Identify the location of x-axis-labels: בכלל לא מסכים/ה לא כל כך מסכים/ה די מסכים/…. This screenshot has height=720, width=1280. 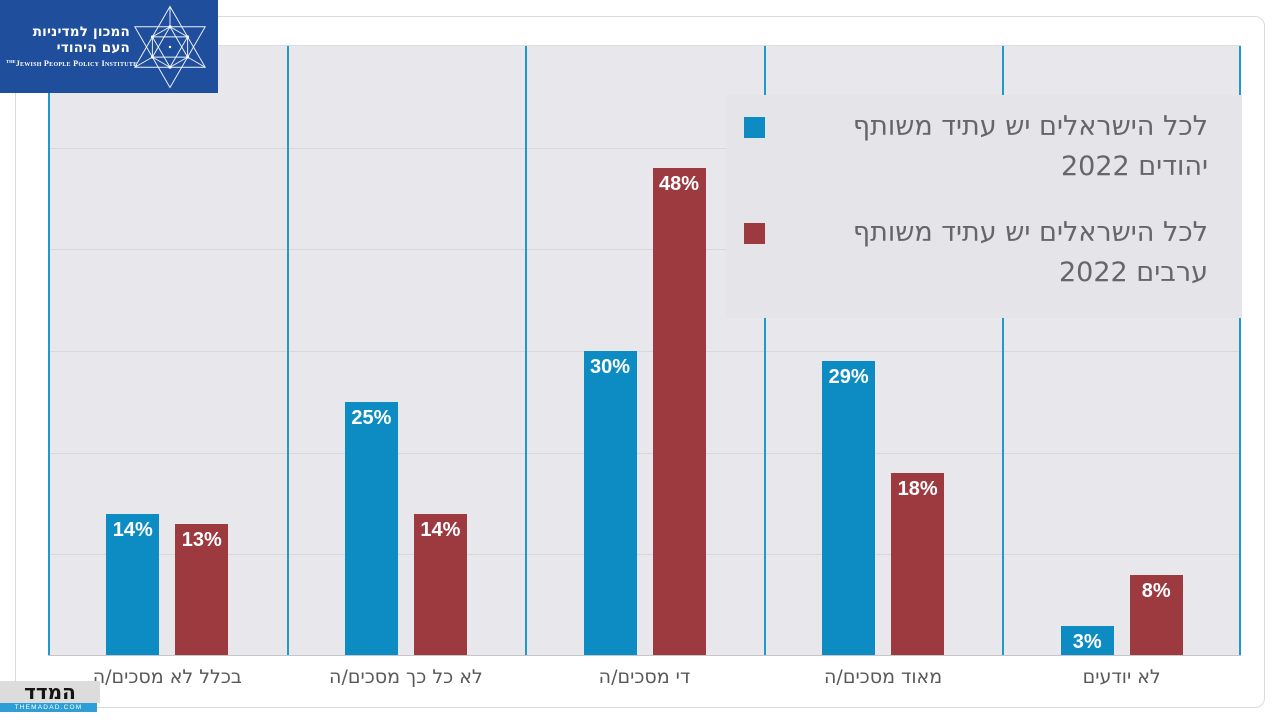
(644, 681).